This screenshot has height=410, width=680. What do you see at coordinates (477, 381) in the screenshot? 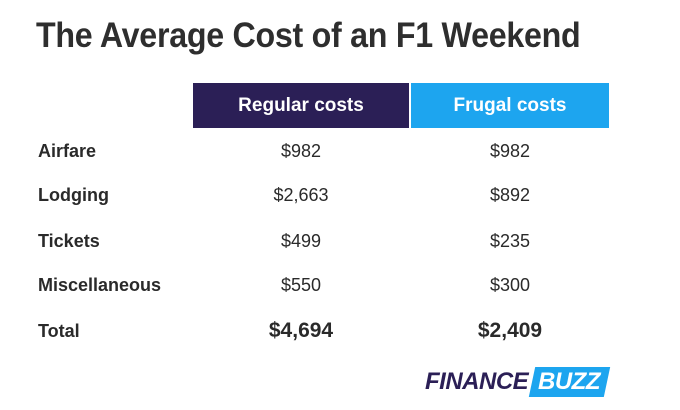
I see `logo-finance-text: FINANCE` at bounding box center [477, 381].